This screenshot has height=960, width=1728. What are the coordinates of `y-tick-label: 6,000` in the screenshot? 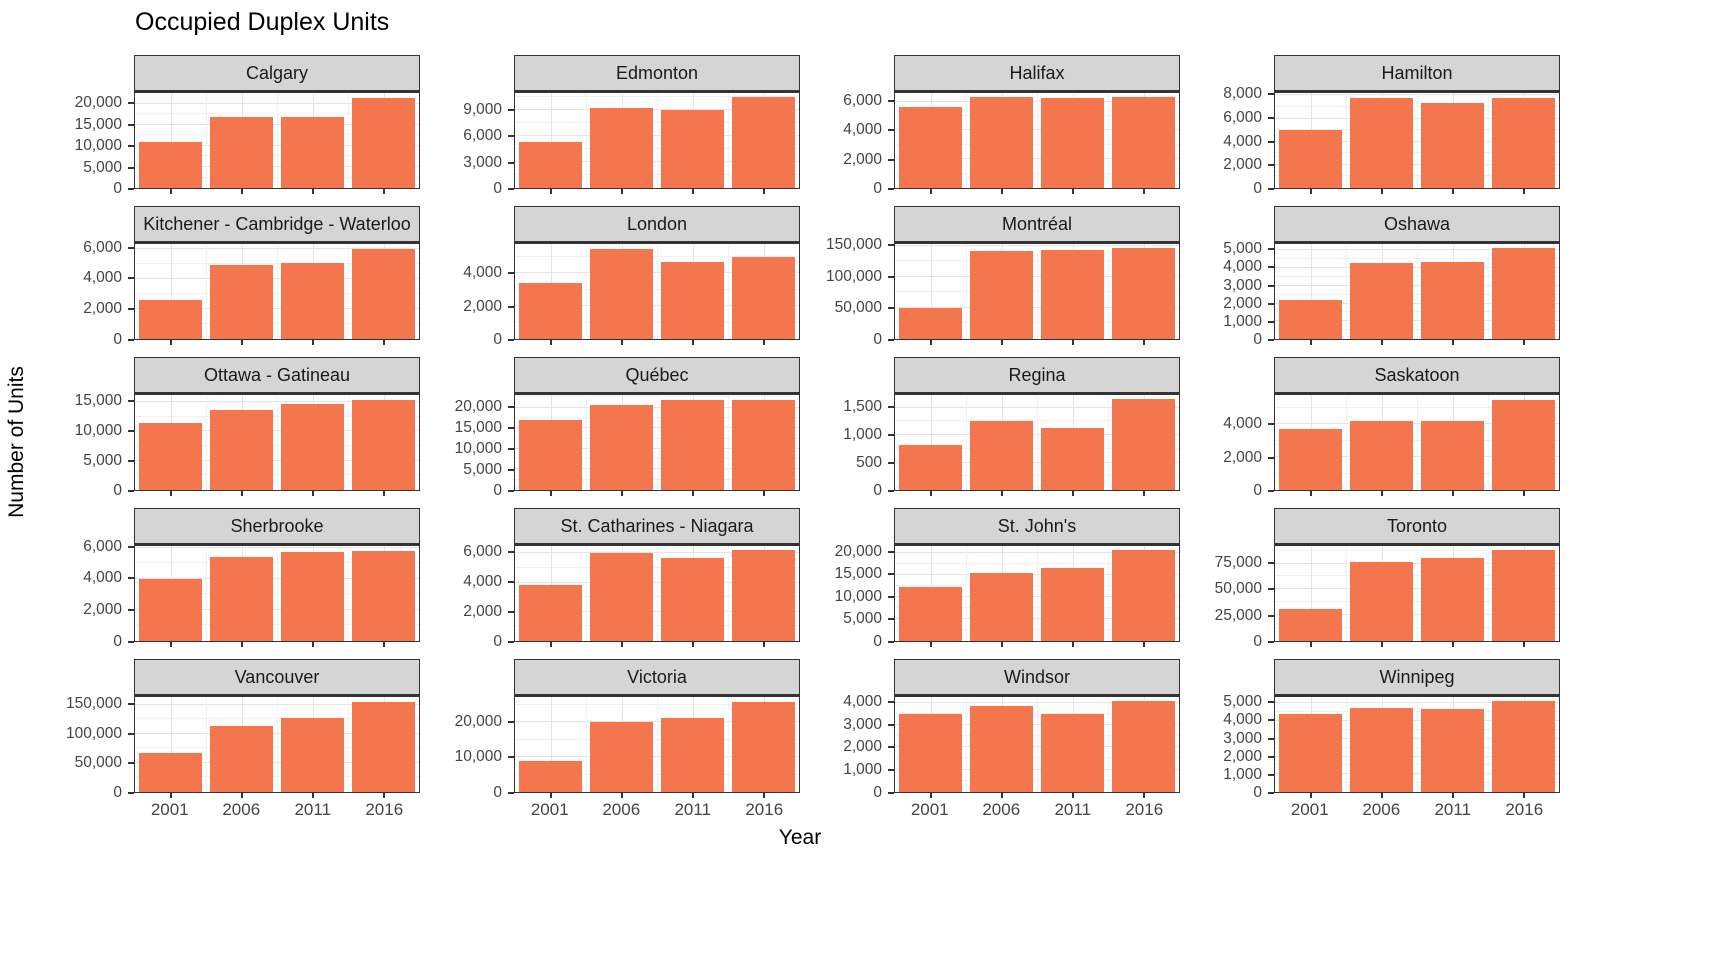 It's located at (482, 136).